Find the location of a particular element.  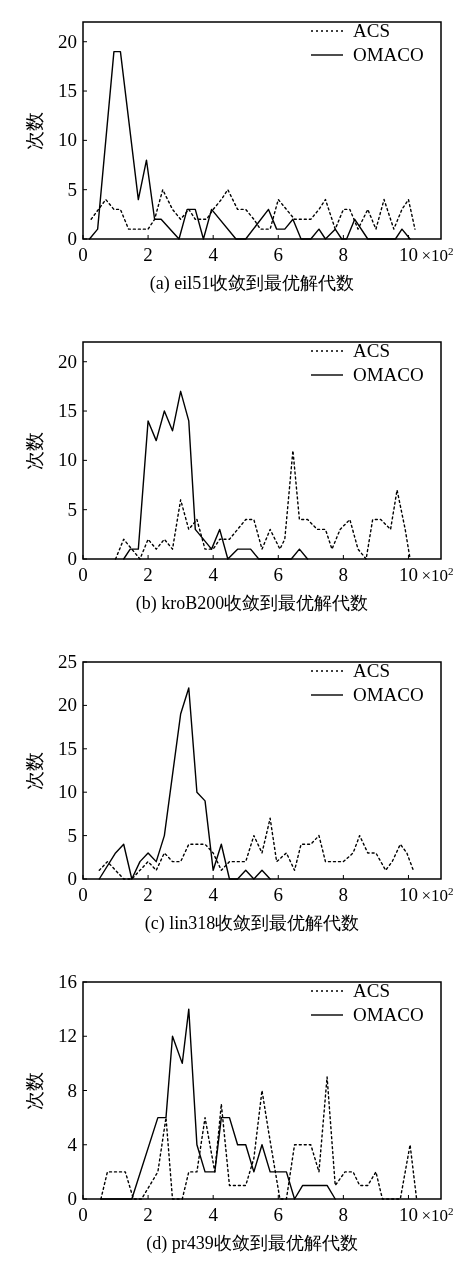

y-tick-label: 25 is located at coordinates (67, 661).